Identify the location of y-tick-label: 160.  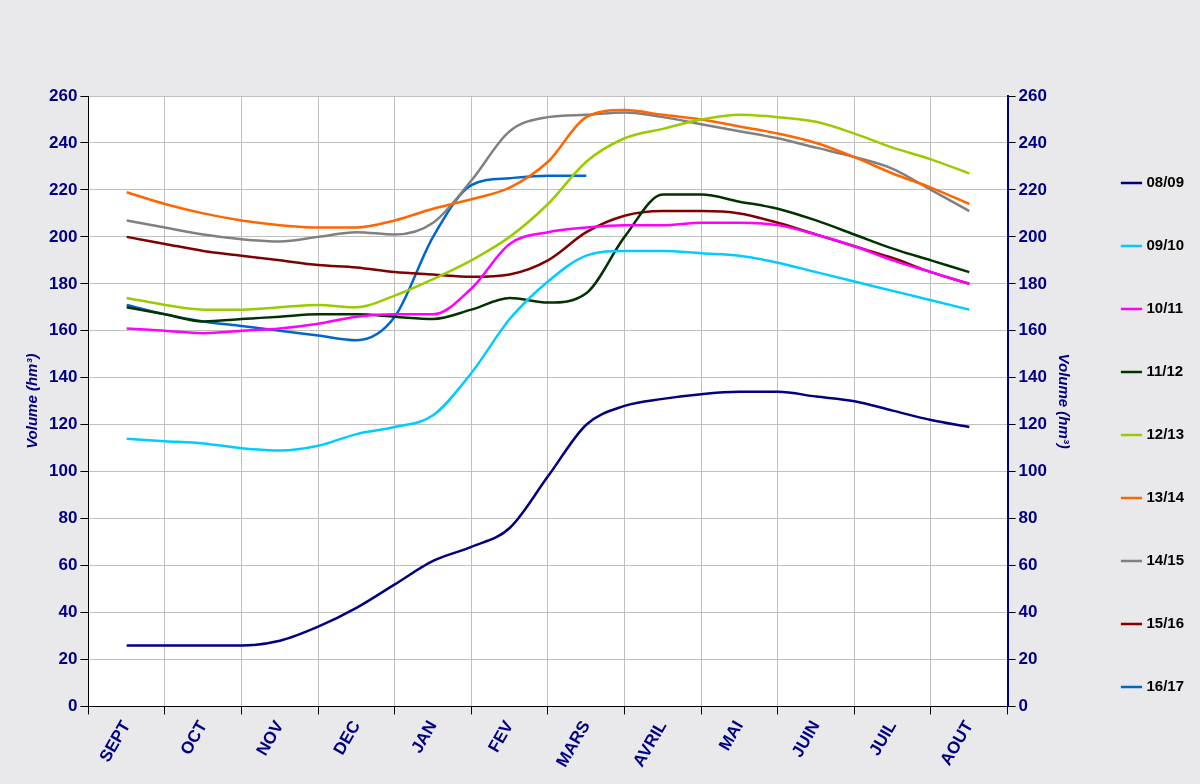
(63, 330).